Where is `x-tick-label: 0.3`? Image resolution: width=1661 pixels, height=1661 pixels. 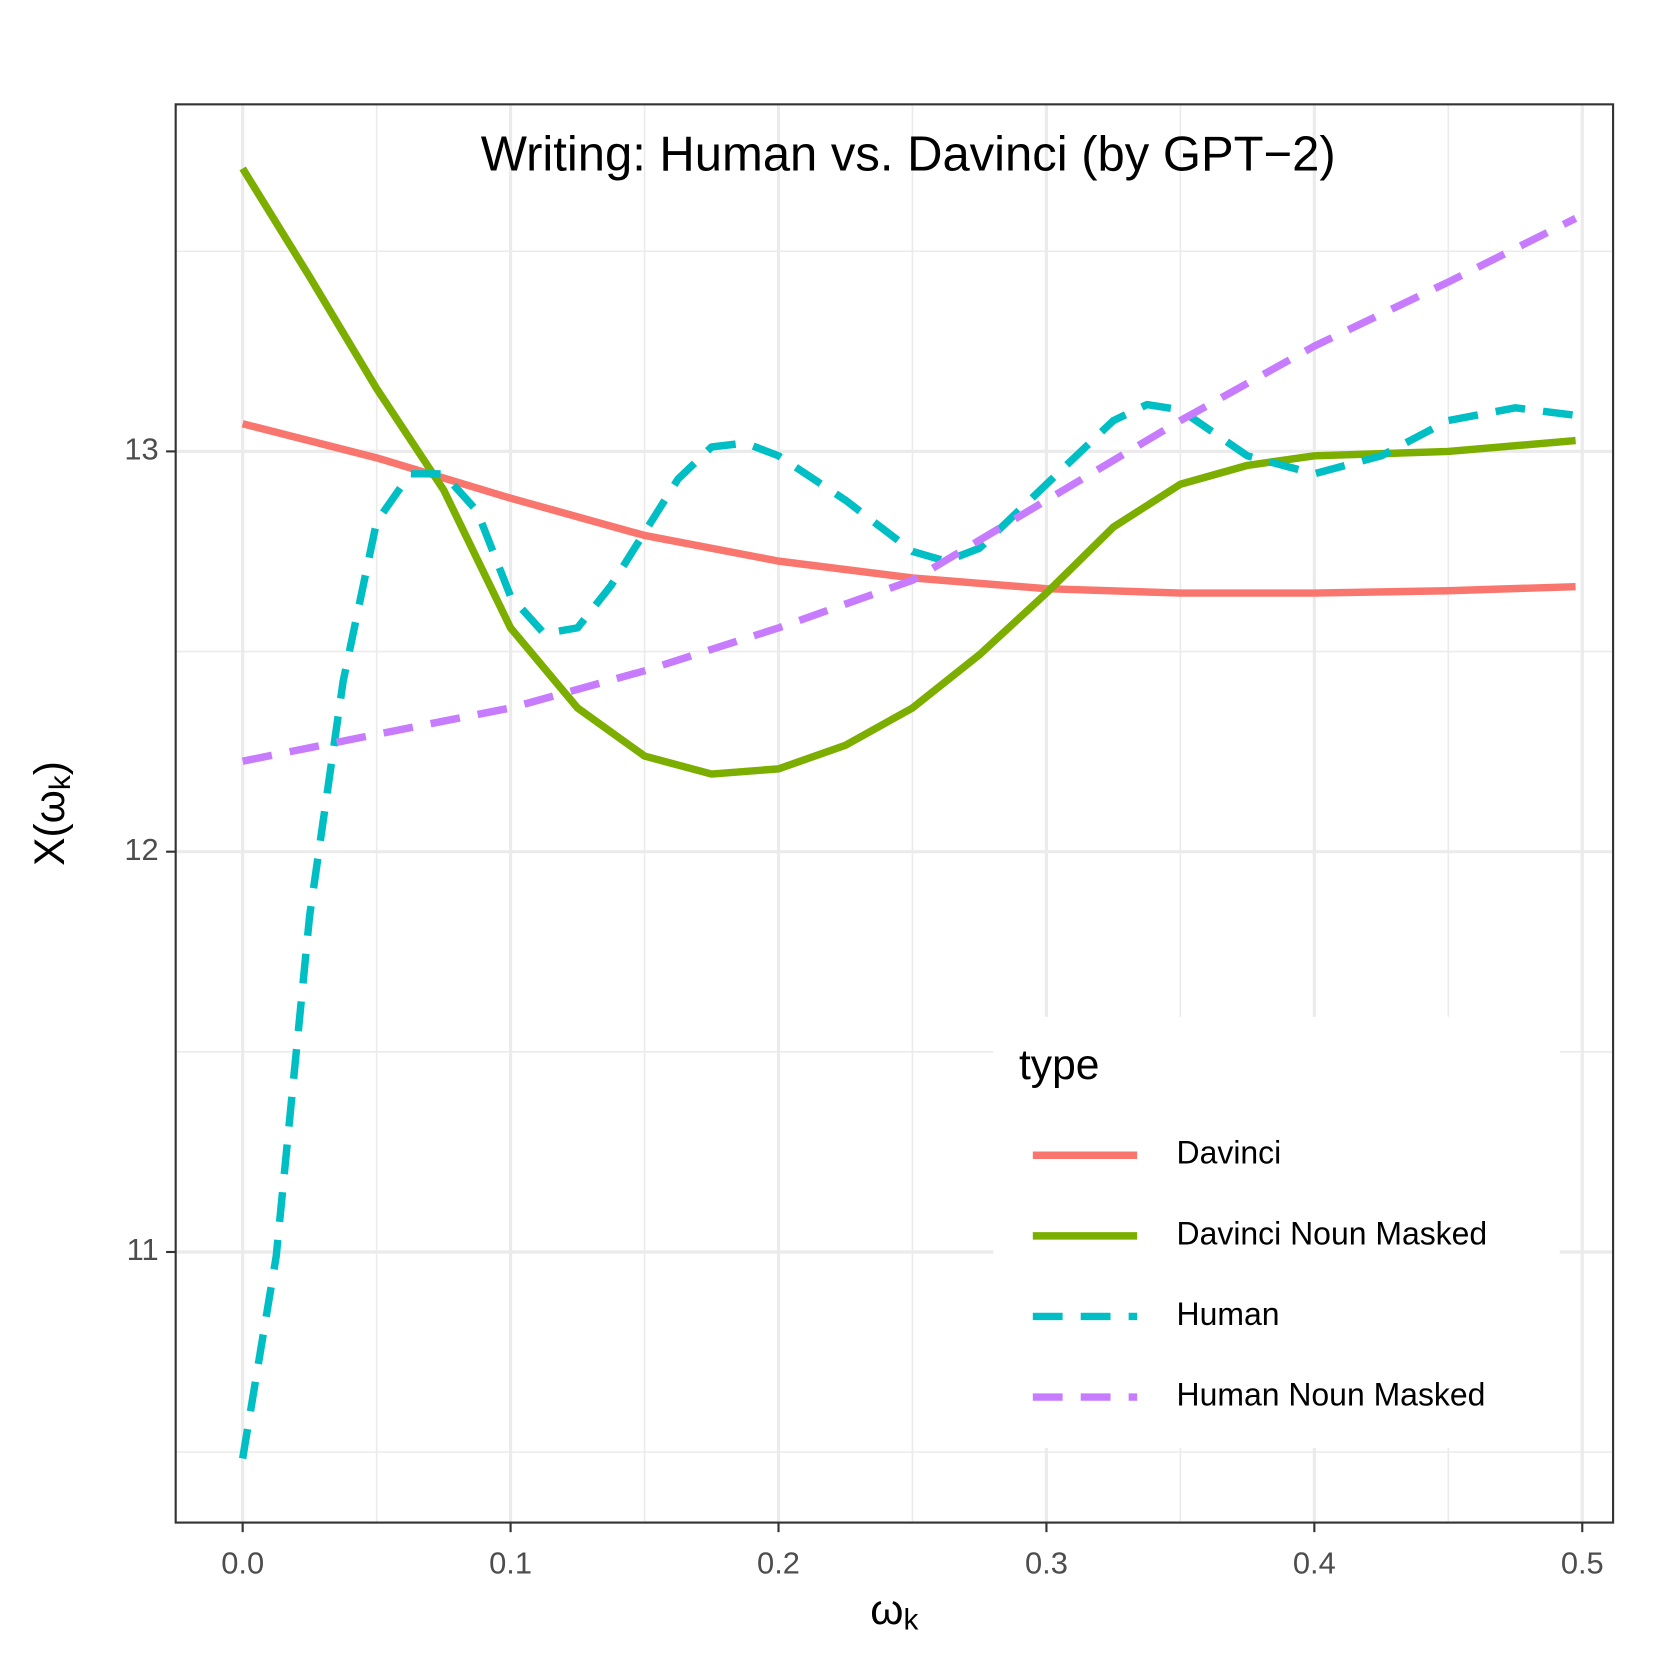
x-tick-label: 0.3 is located at coordinates (1046, 1562).